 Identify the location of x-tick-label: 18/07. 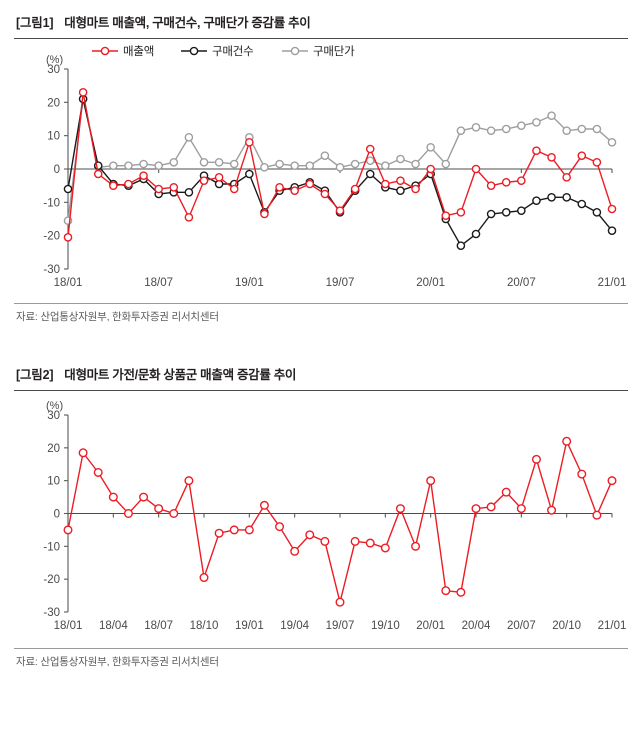
(158, 626).